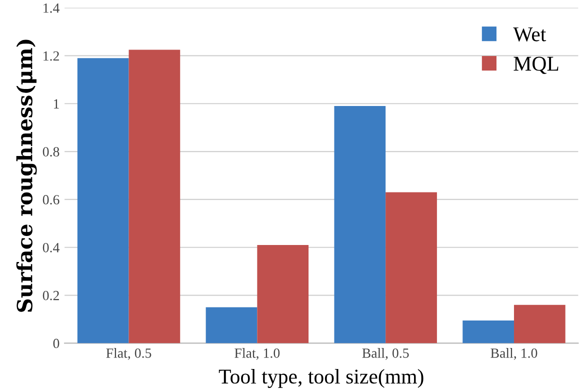 This screenshot has width=587, height=390. Describe the element at coordinates (26, 176) in the screenshot. I see `y-axis-title: Surface roughness(μm)` at that location.